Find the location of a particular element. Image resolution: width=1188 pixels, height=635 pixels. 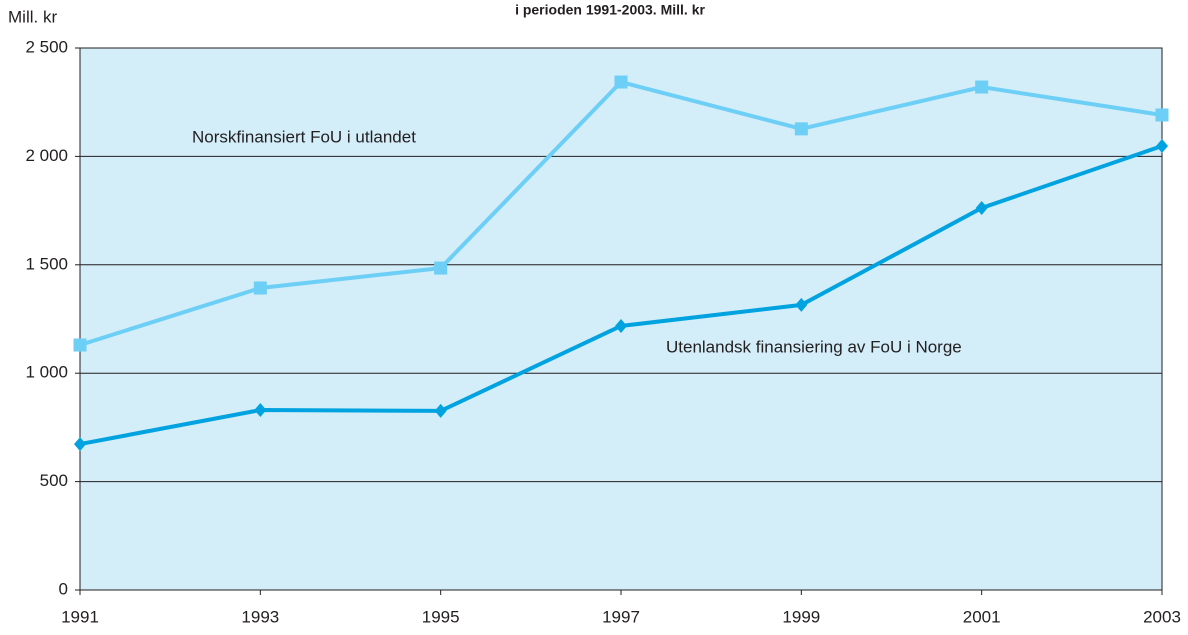

x-tick-label: 1991 is located at coordinates (80, 616).